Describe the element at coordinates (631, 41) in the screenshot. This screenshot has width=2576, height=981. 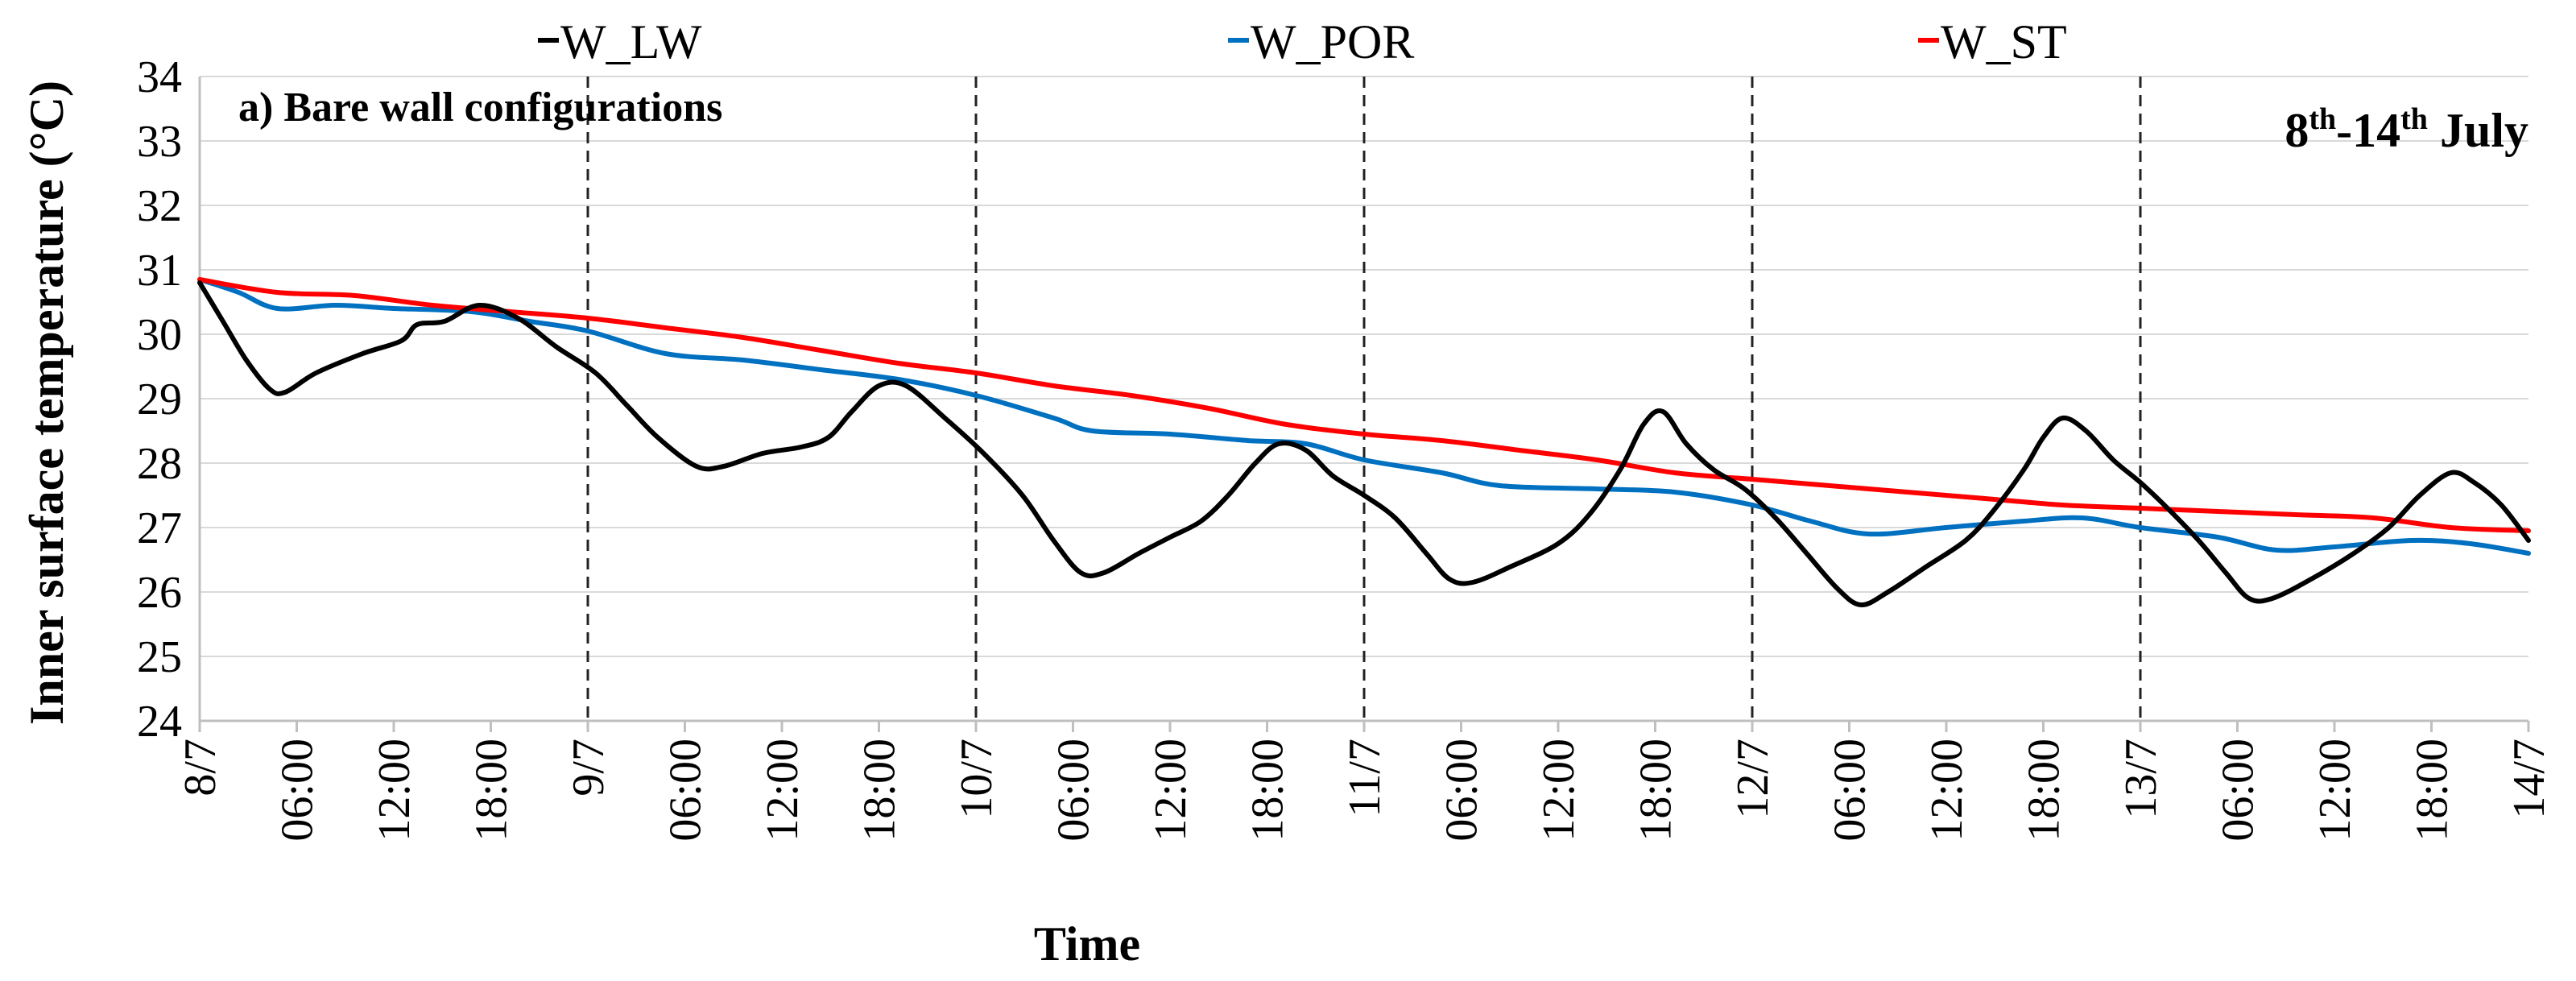
I see `legend-label: W_LW` at that location.